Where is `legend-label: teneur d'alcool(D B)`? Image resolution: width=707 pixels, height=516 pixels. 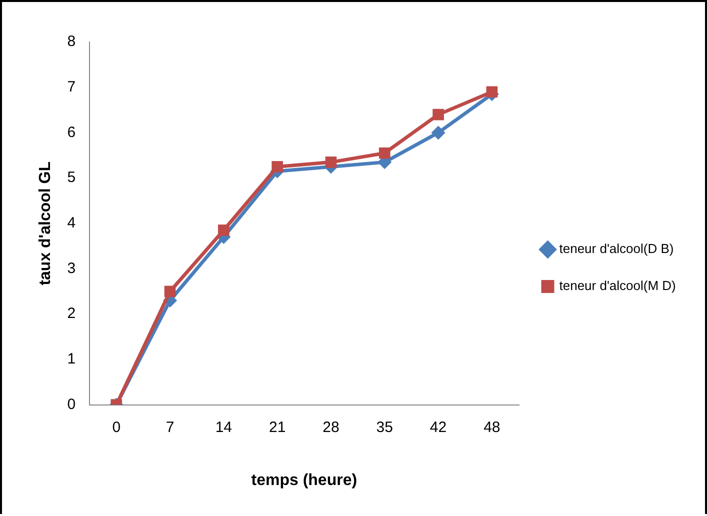
legend-label: teneur d'alcool(D B) is located at coordinates (616, 248).